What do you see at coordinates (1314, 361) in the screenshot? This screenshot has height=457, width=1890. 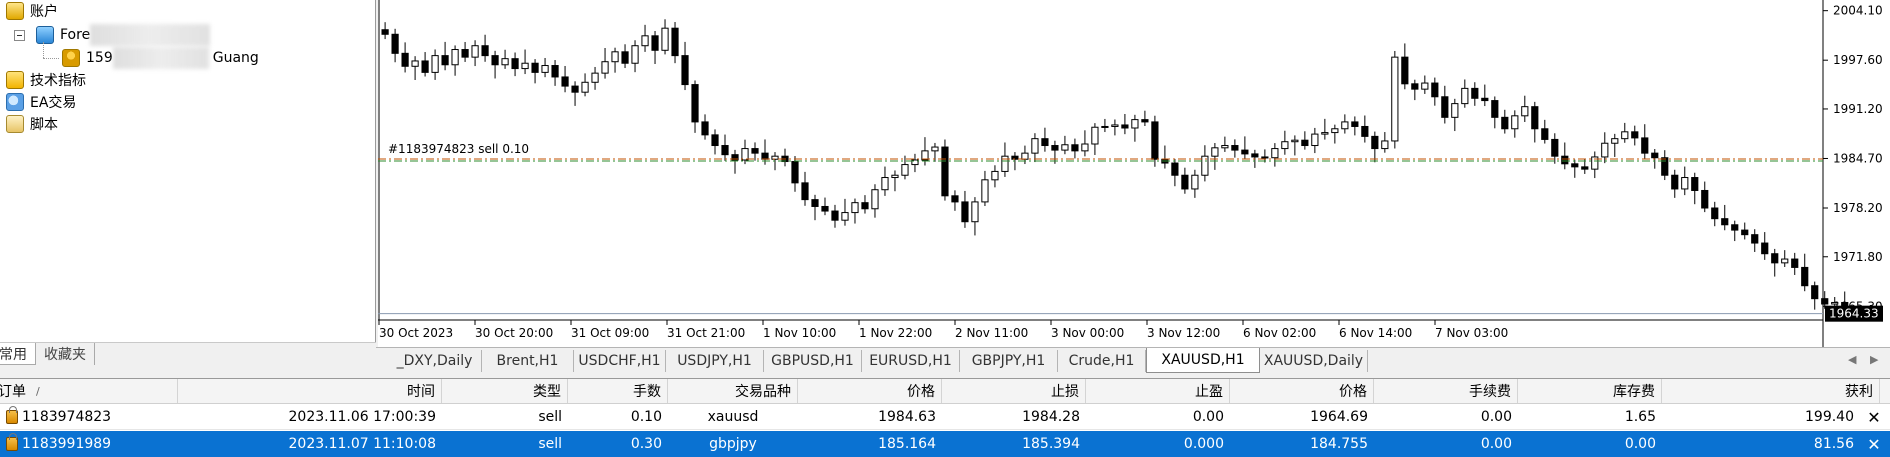 I see `chart-tab: XAUUSD,Daily` at bounding box center [1314, 361].